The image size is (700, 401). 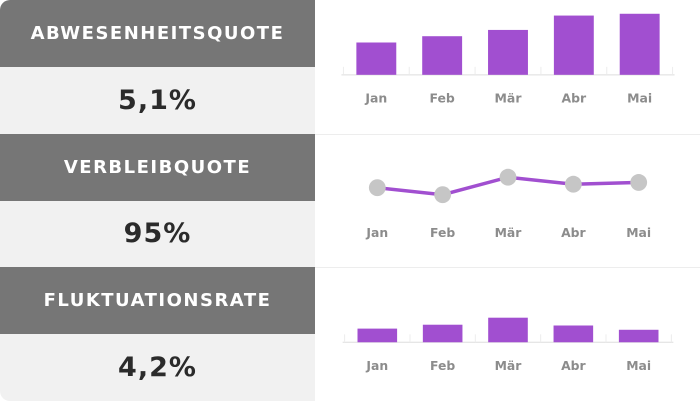 What do you see at coordinates (157, 234) in the screenshot?
I see `kpi-value-retention-rate: 95%` at bounding box center [157, 234].